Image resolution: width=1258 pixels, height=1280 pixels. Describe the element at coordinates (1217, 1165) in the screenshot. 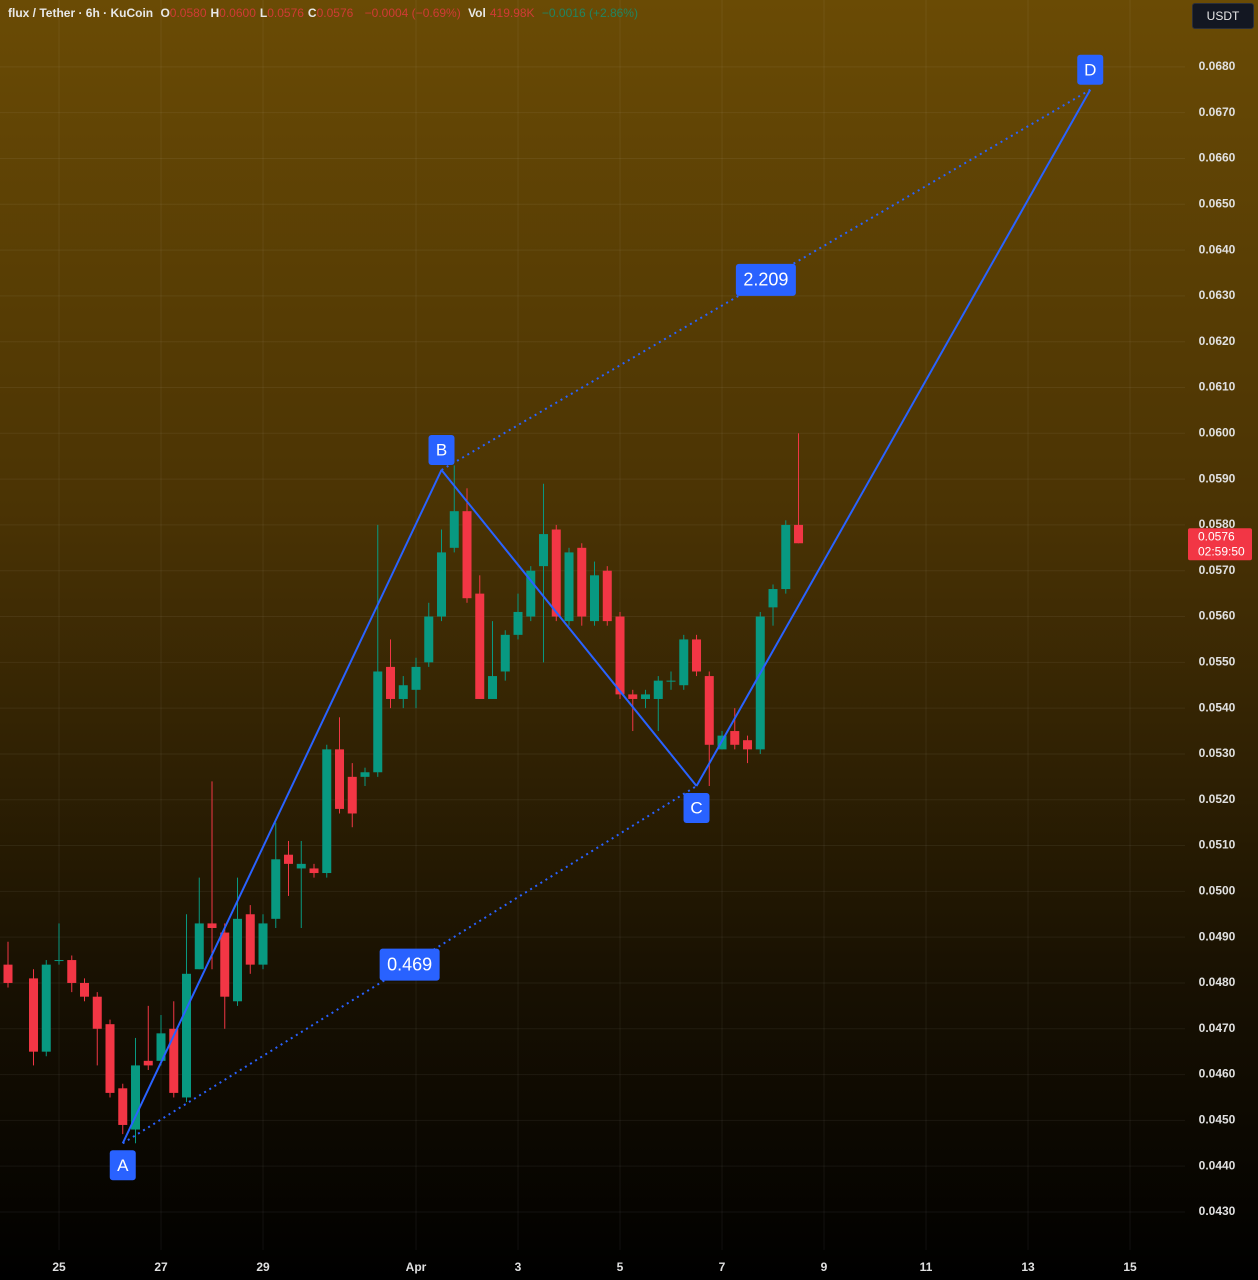

I see `y-tick-label: 0.0440` at that location.